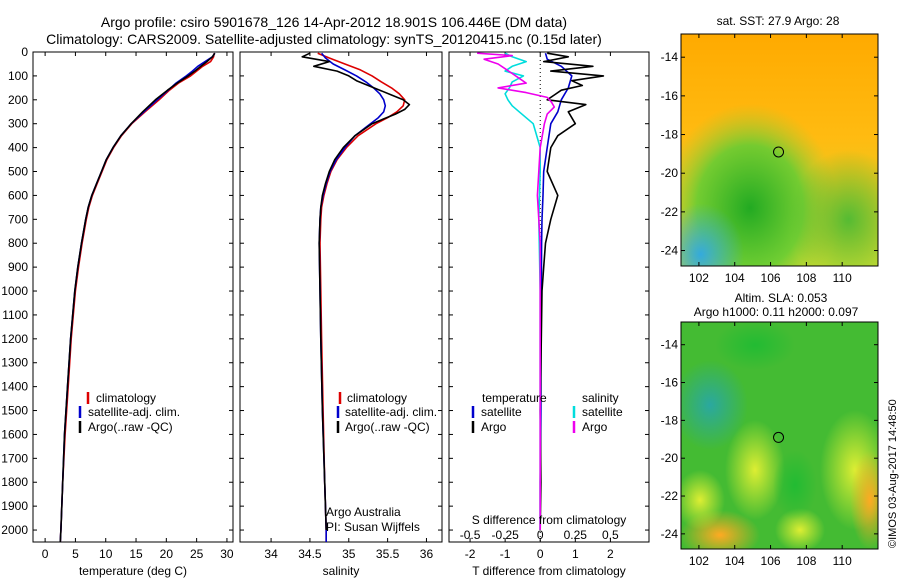 The width and height of the screenshot is (900, 580). Describe the element at coordinates (602, 412) in the screenshot. I see `legend-sal-satellite-label: satellite` at that location.